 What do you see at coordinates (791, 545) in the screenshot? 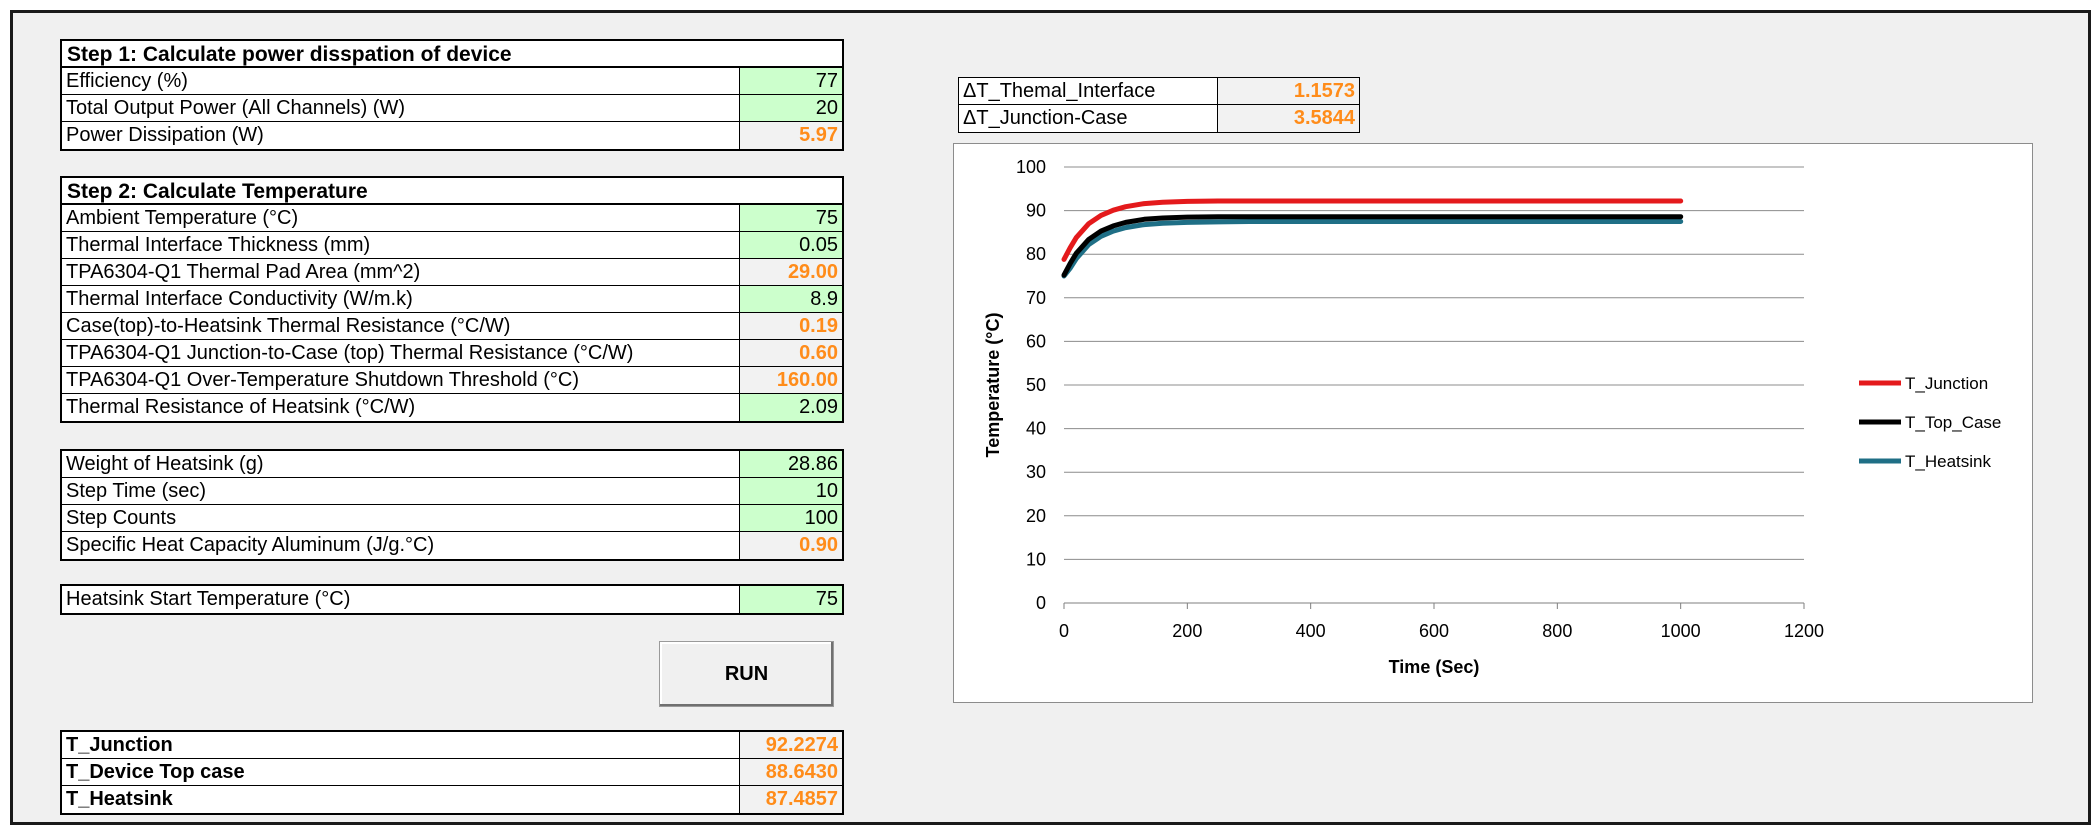
I see `heat-capacity-value: 0.90` at bounding box center [791, 545].